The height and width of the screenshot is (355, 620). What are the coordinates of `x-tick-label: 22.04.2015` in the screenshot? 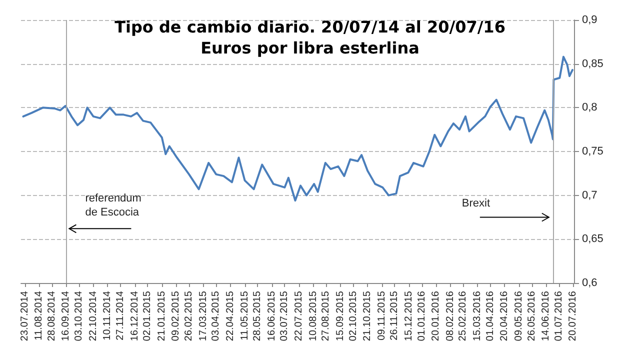 It's located at (230, 316).